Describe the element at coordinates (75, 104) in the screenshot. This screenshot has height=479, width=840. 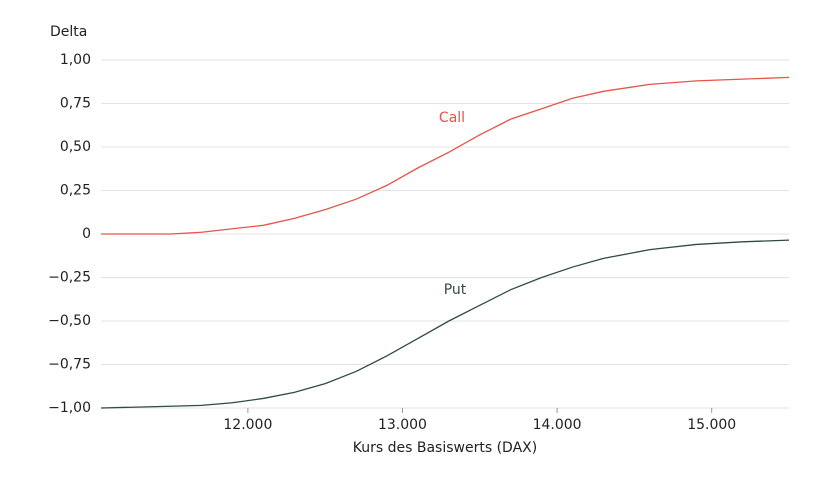
I see `y-tick-label: 0,75` at that location.